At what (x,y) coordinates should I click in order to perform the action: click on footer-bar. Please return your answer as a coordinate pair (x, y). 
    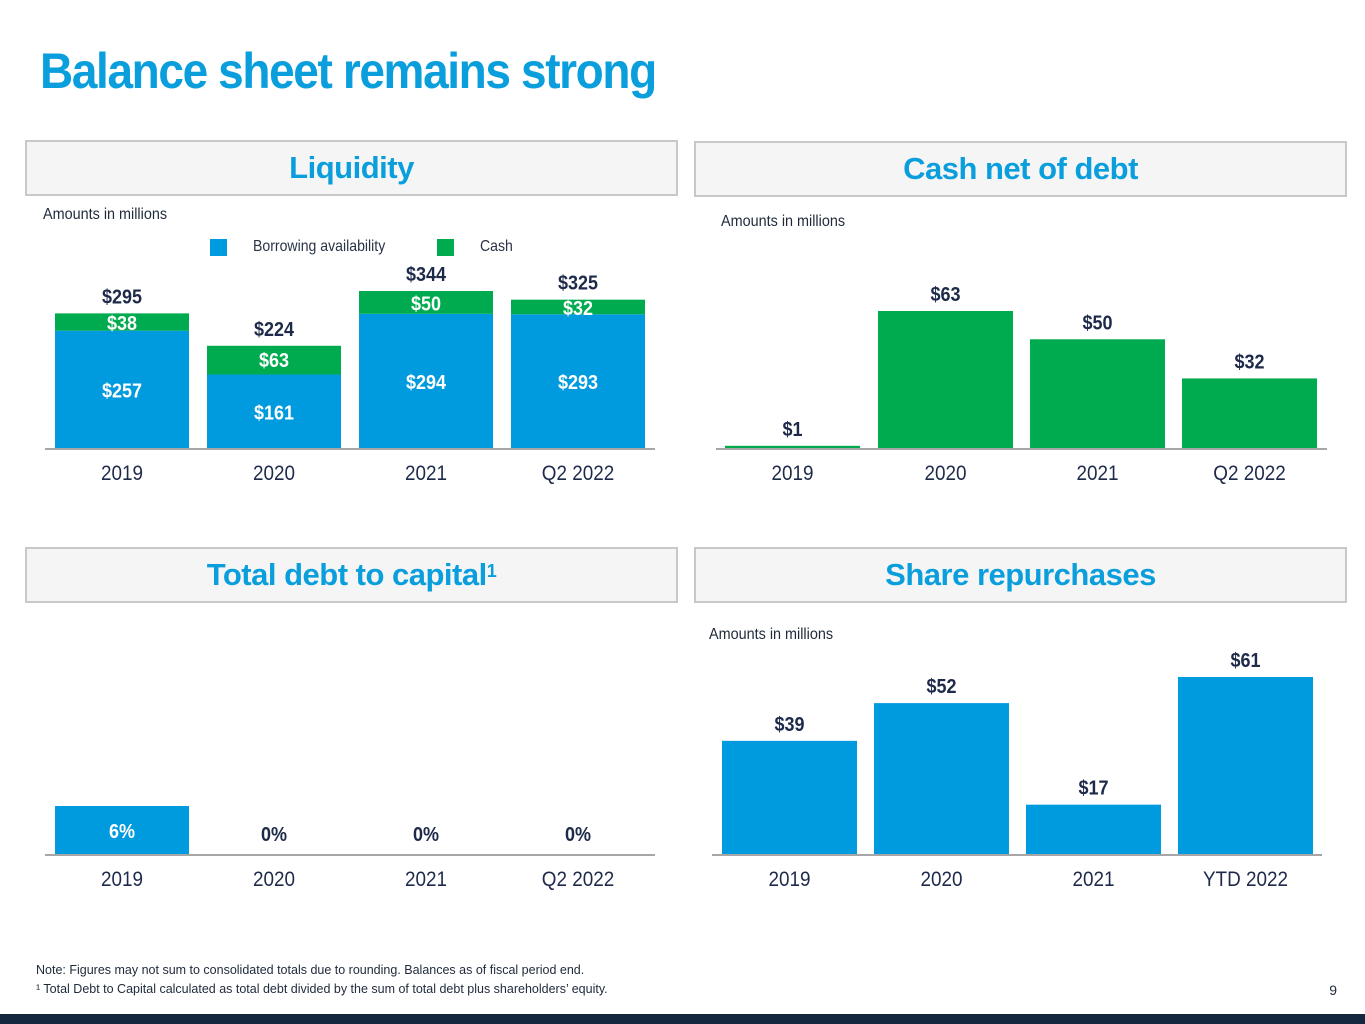
    Looking at the image, I should click on (682, 1019).